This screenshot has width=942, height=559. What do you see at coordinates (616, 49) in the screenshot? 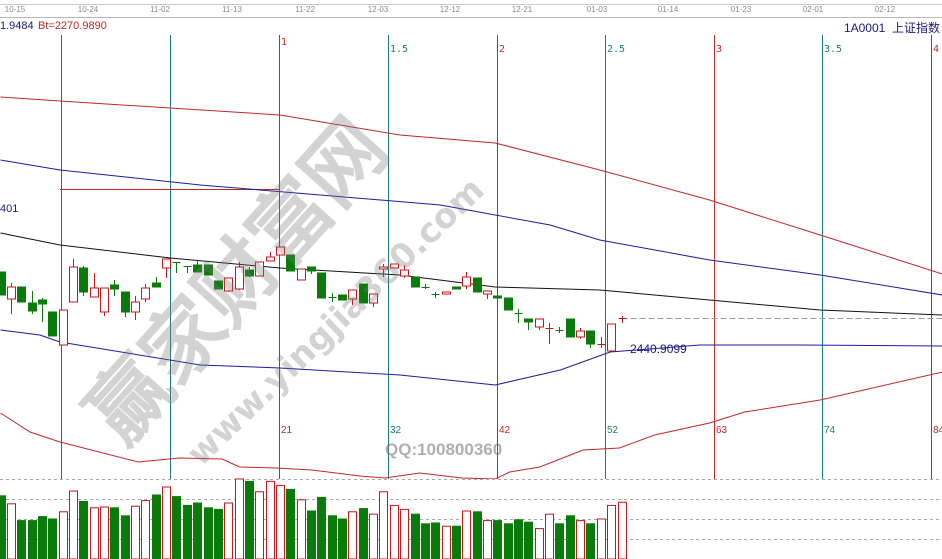
I see `fib-ratio-label: 2.5` at bounding box center [616, 49].